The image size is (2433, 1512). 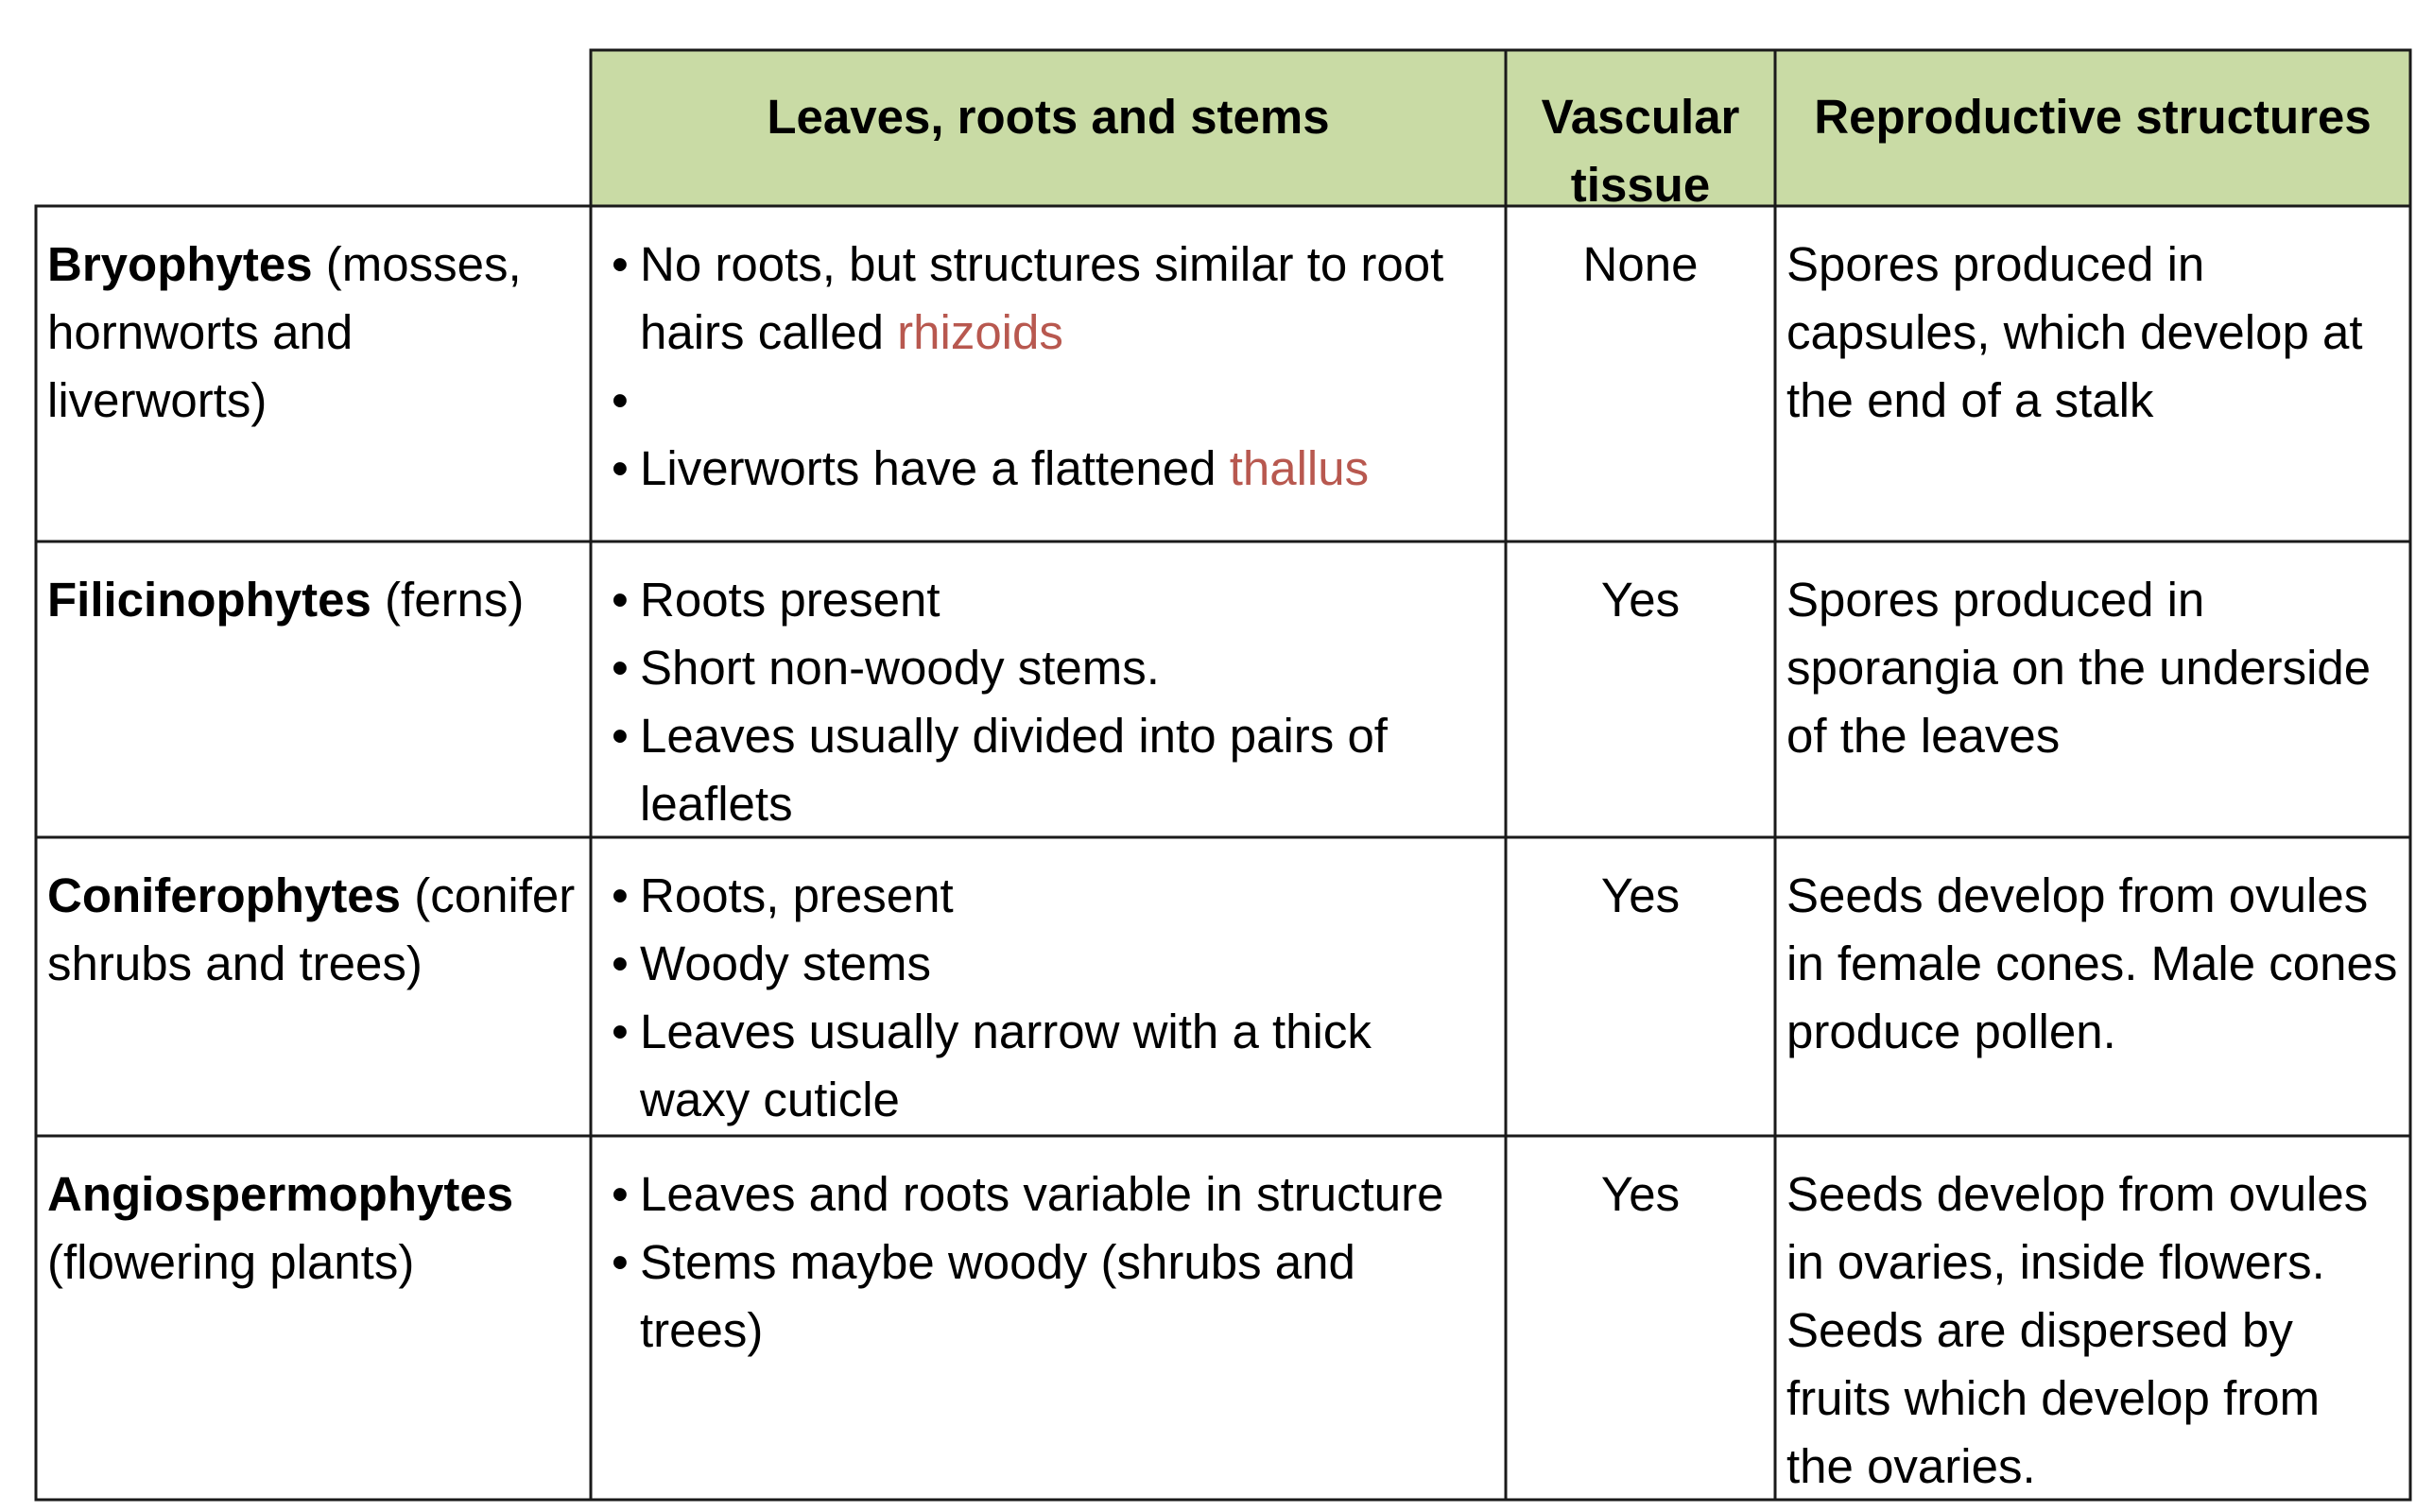 I want to click on plant-group-cell: Angiospermophytes (flowering plants), so click(x=313, y=1318).